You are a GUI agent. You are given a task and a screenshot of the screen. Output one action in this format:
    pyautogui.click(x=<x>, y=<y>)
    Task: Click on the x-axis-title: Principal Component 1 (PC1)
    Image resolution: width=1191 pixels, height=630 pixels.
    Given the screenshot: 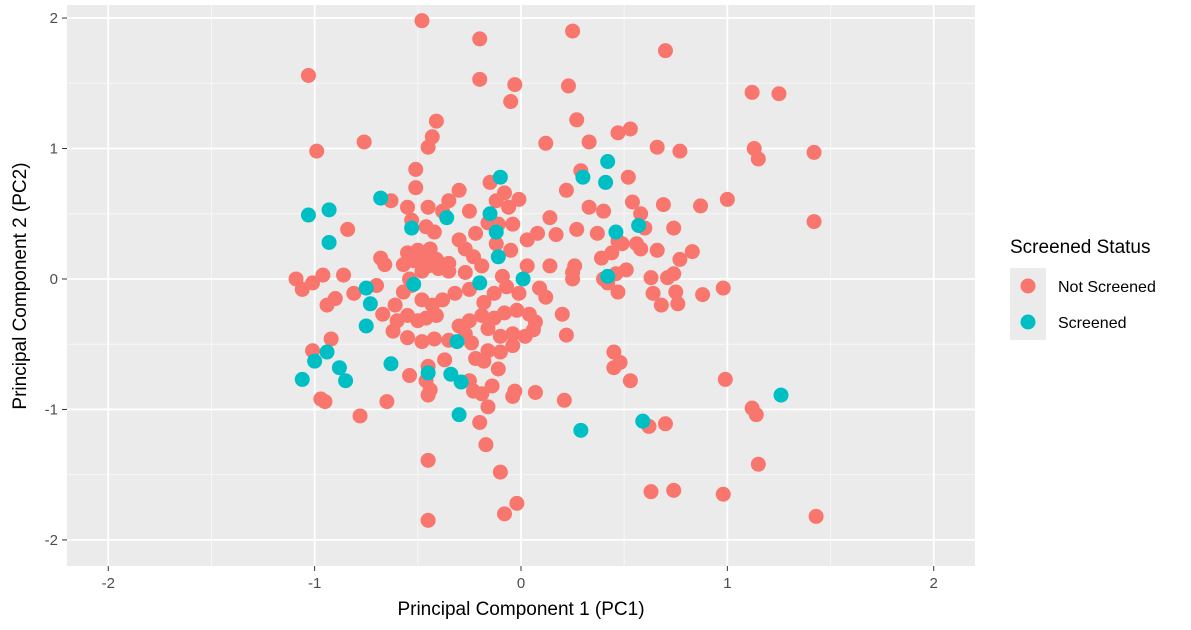 What is the action you would take?
    pyautogui.click(x=520, y=609)
    